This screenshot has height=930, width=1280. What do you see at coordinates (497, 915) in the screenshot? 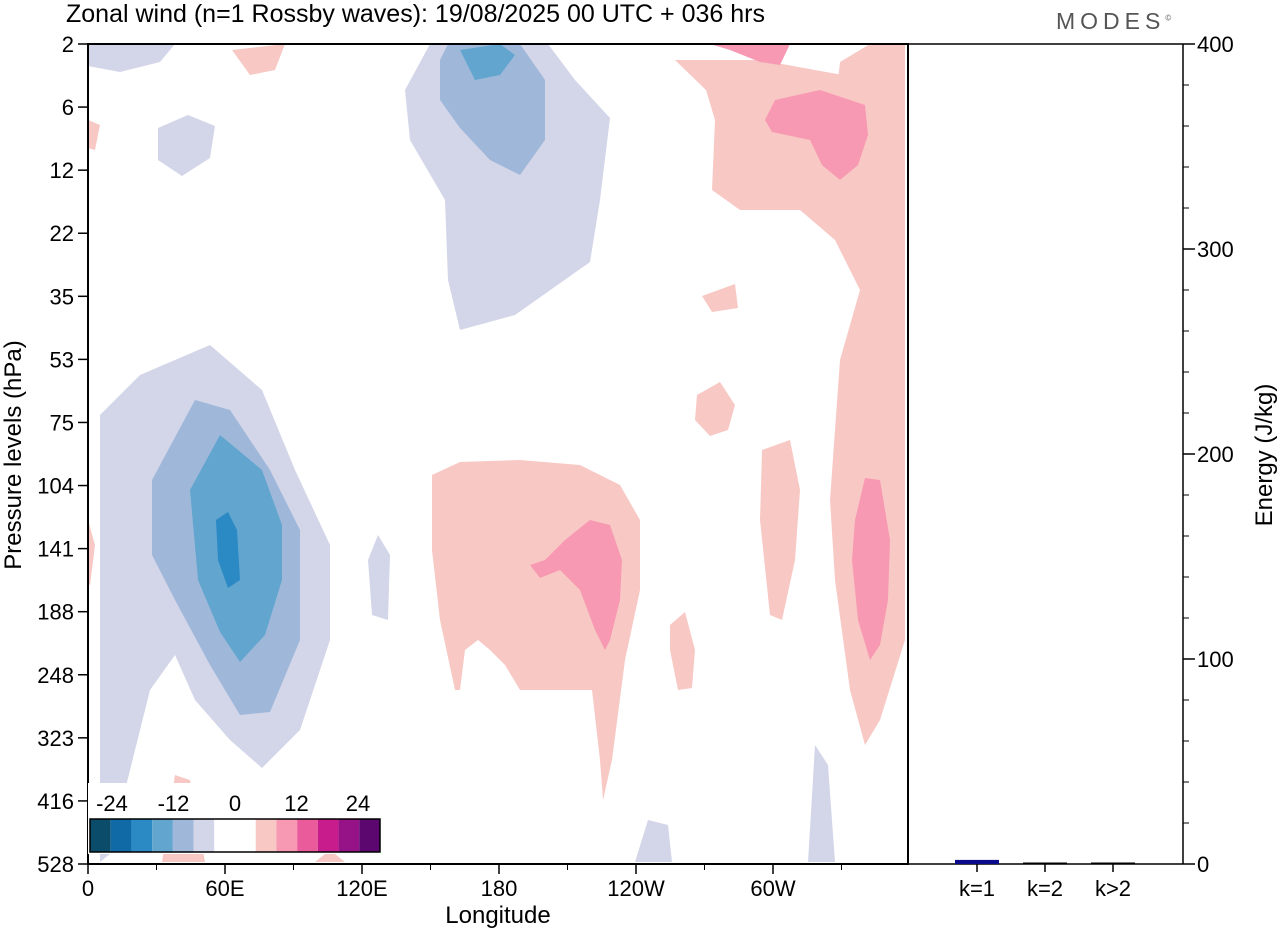
I see `x-axis-title: Longitude` at bounding box center [497, 915].